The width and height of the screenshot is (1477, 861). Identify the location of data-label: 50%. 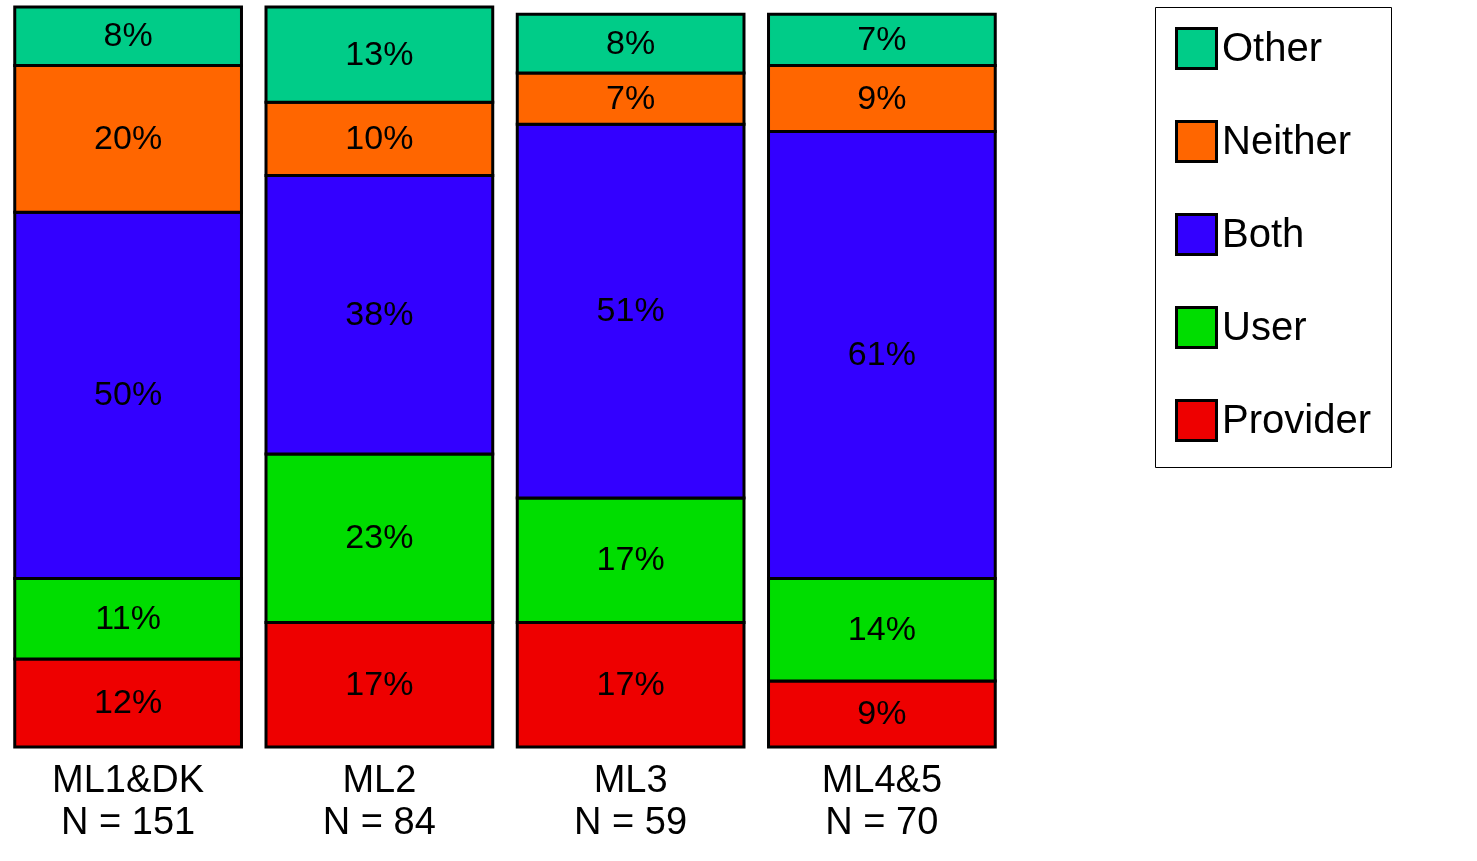
(128, 393).